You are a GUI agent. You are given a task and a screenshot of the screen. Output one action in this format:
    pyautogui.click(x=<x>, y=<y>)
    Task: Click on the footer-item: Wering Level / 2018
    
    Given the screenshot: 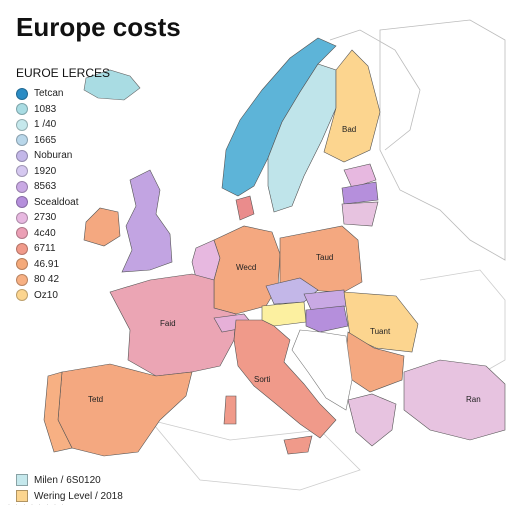 What is the action you would take?
    pyautogui.click(x=69, y=496)
    